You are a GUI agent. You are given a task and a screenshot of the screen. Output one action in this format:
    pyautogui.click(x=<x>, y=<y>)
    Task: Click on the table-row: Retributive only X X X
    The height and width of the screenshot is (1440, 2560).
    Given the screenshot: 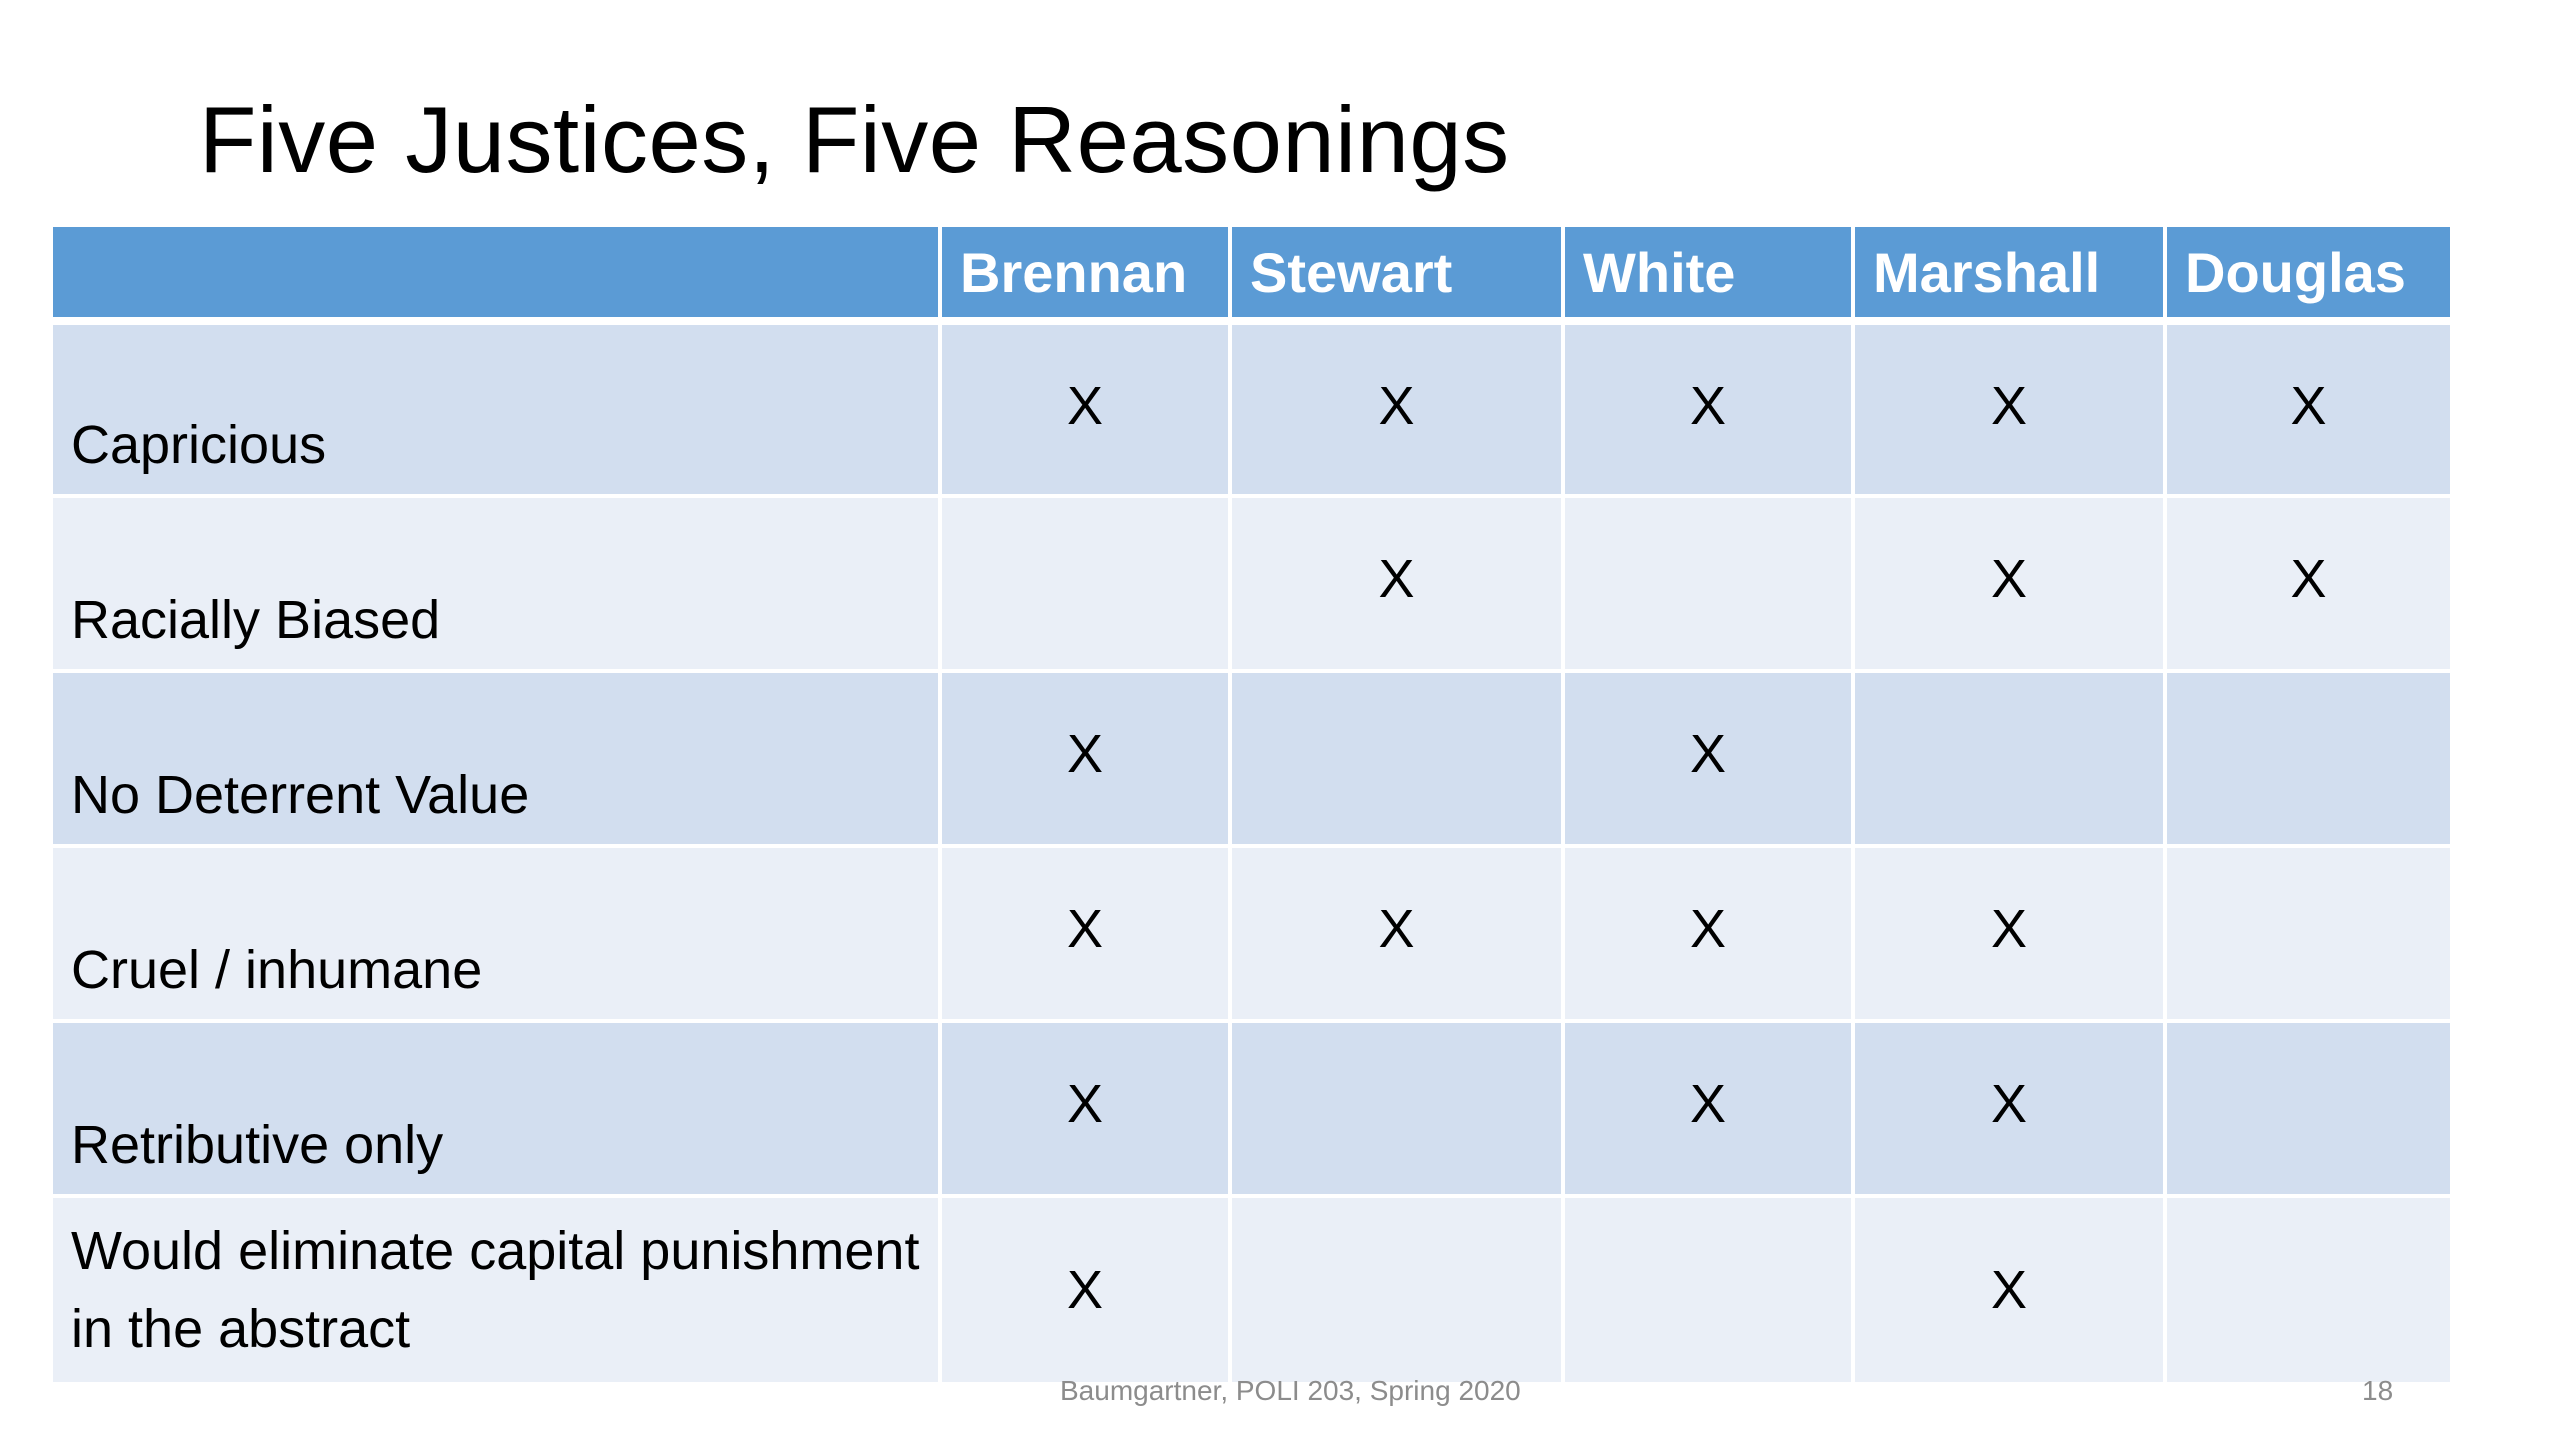 What is the action you would take?
    pyautogui.click(x=1251, y=1108)
    